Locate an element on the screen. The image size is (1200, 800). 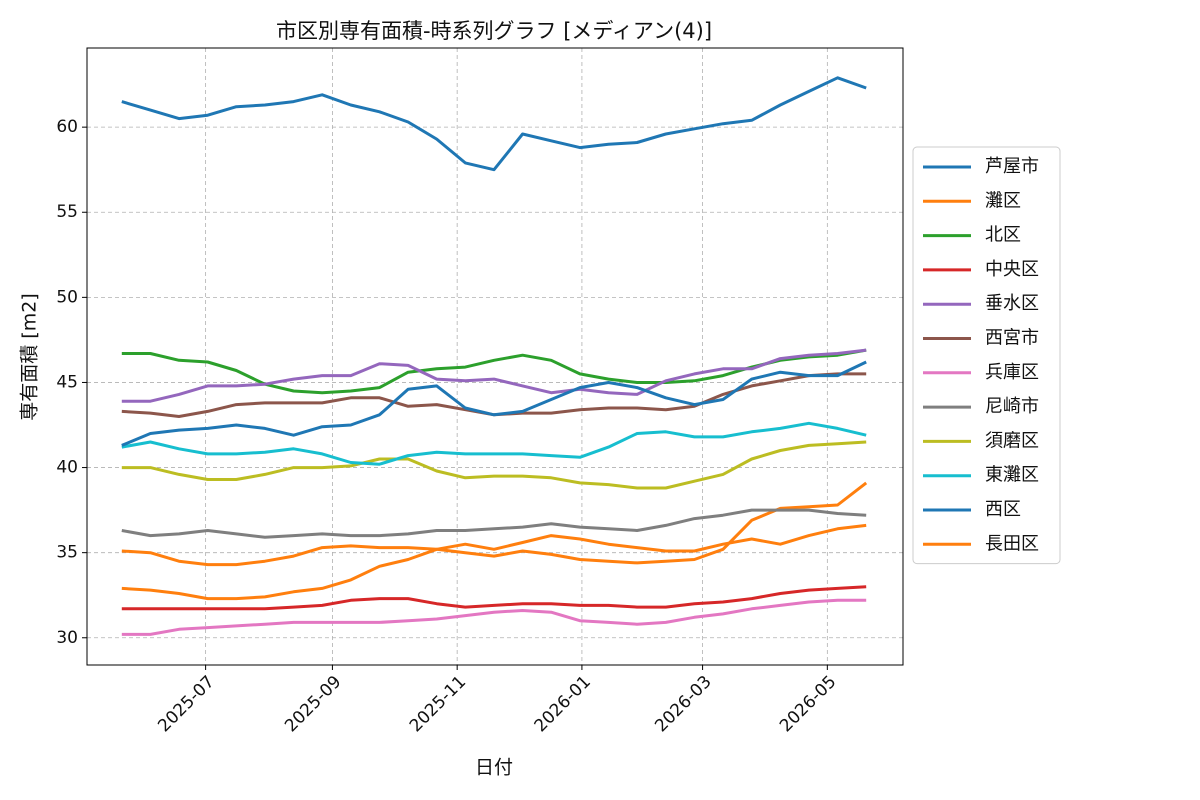
legend-label: 尼崎市 is located at coordinates (1012, 406).